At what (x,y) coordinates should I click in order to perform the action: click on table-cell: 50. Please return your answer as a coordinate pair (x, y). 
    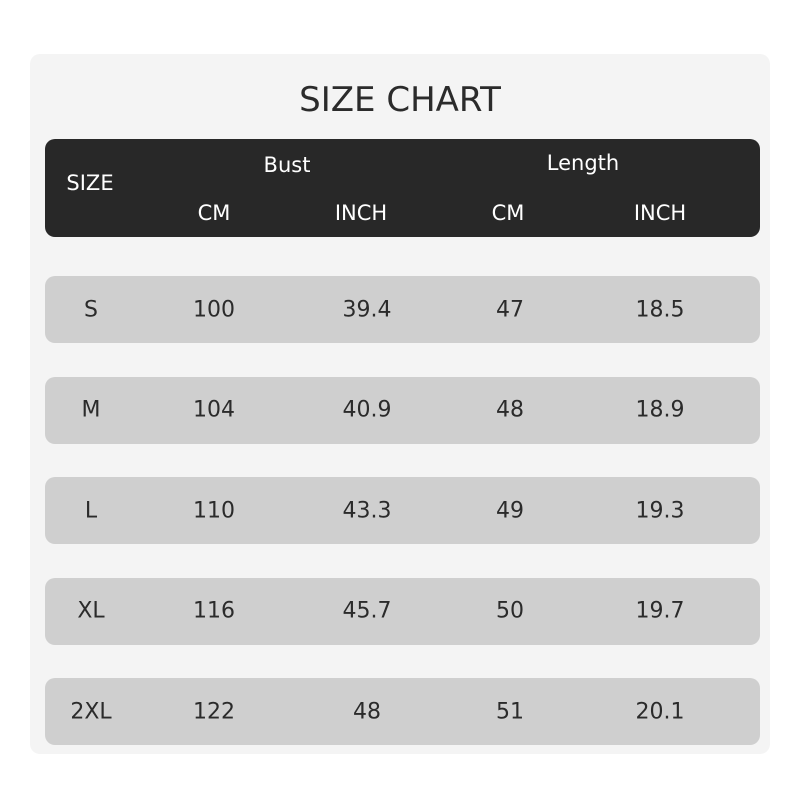
    Looking at the image, I should click on (510, 611).